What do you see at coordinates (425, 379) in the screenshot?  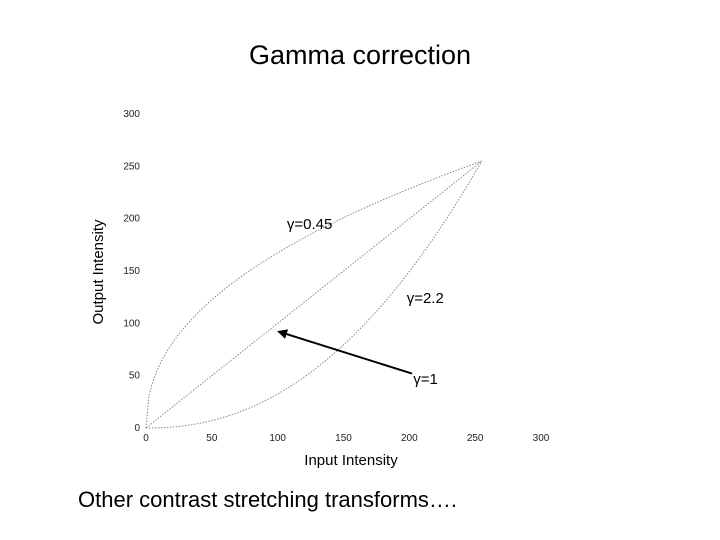 I see `curve-label: γ=1` at bounding box center [425, 379].